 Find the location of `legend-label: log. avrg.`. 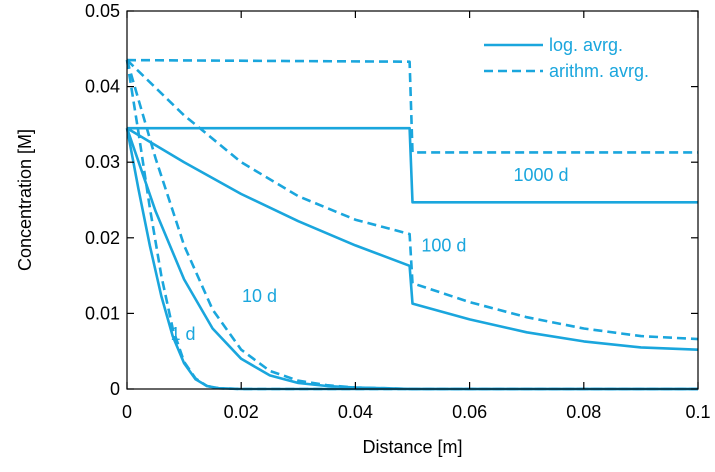

legend-label: log. avrg. is located at coordinates (586, 45).